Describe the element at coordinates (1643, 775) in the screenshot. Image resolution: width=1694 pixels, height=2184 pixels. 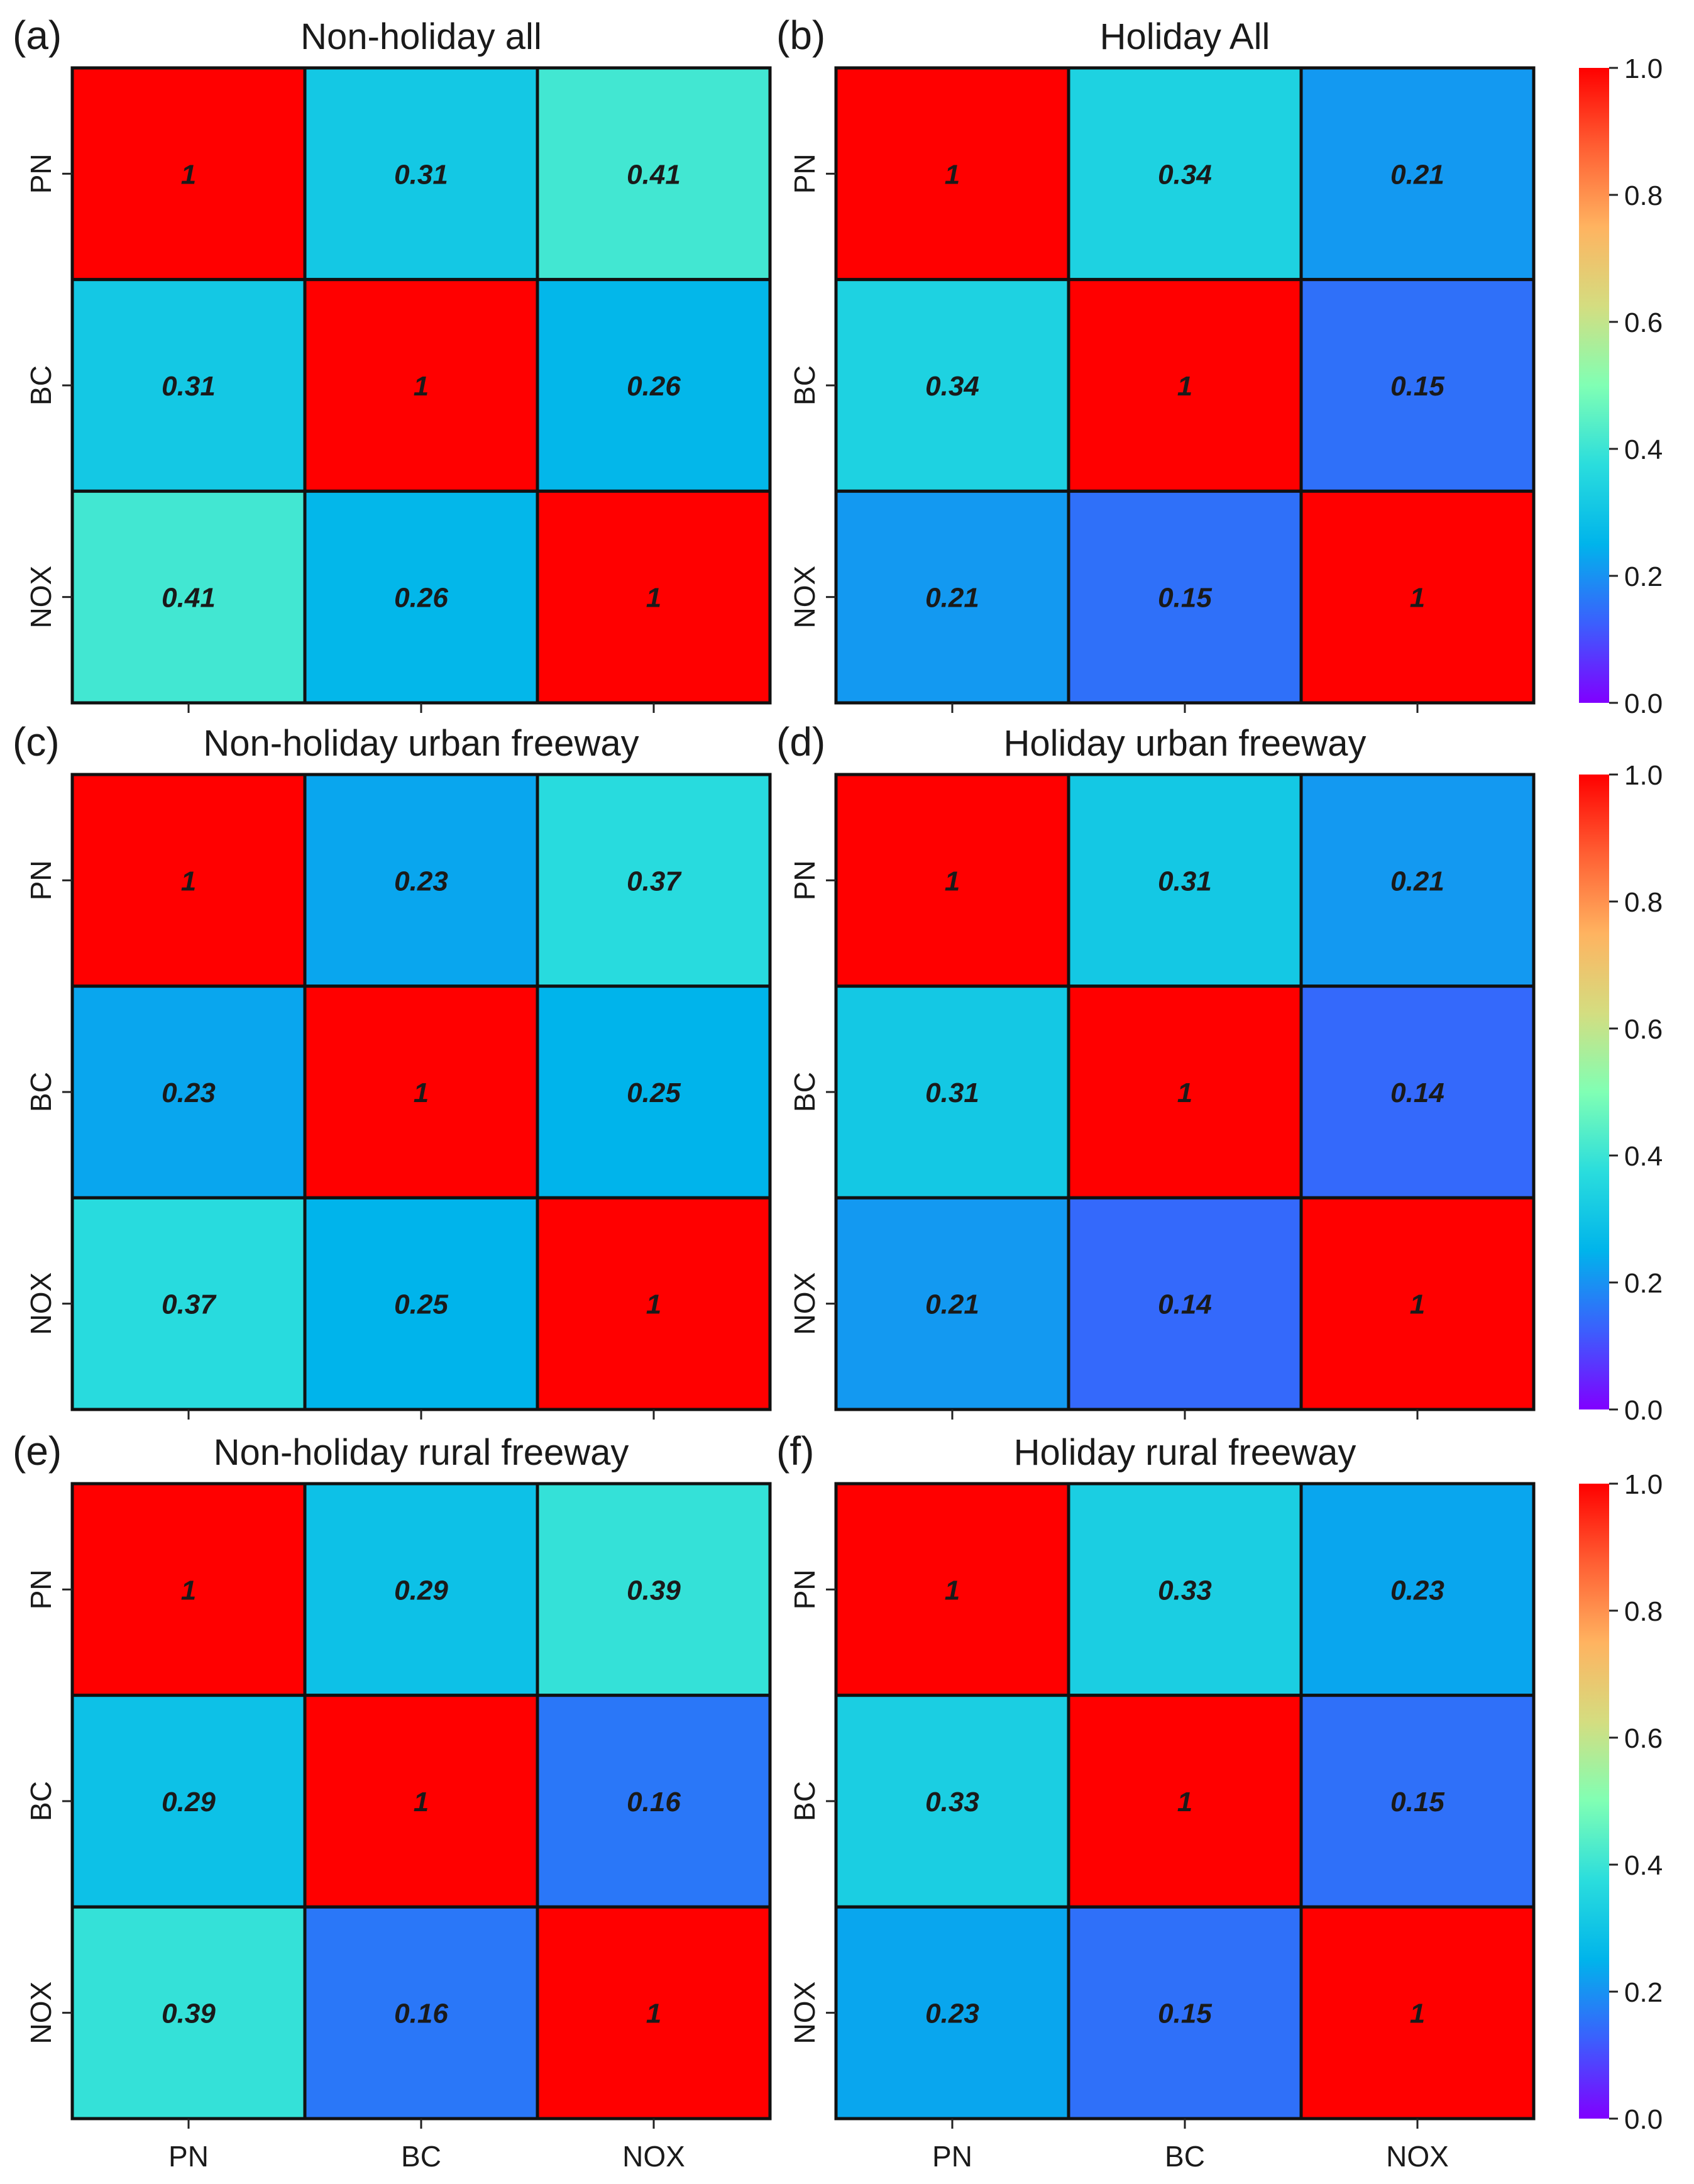
I see `colorbar-tick-label: 1.0` at that location.